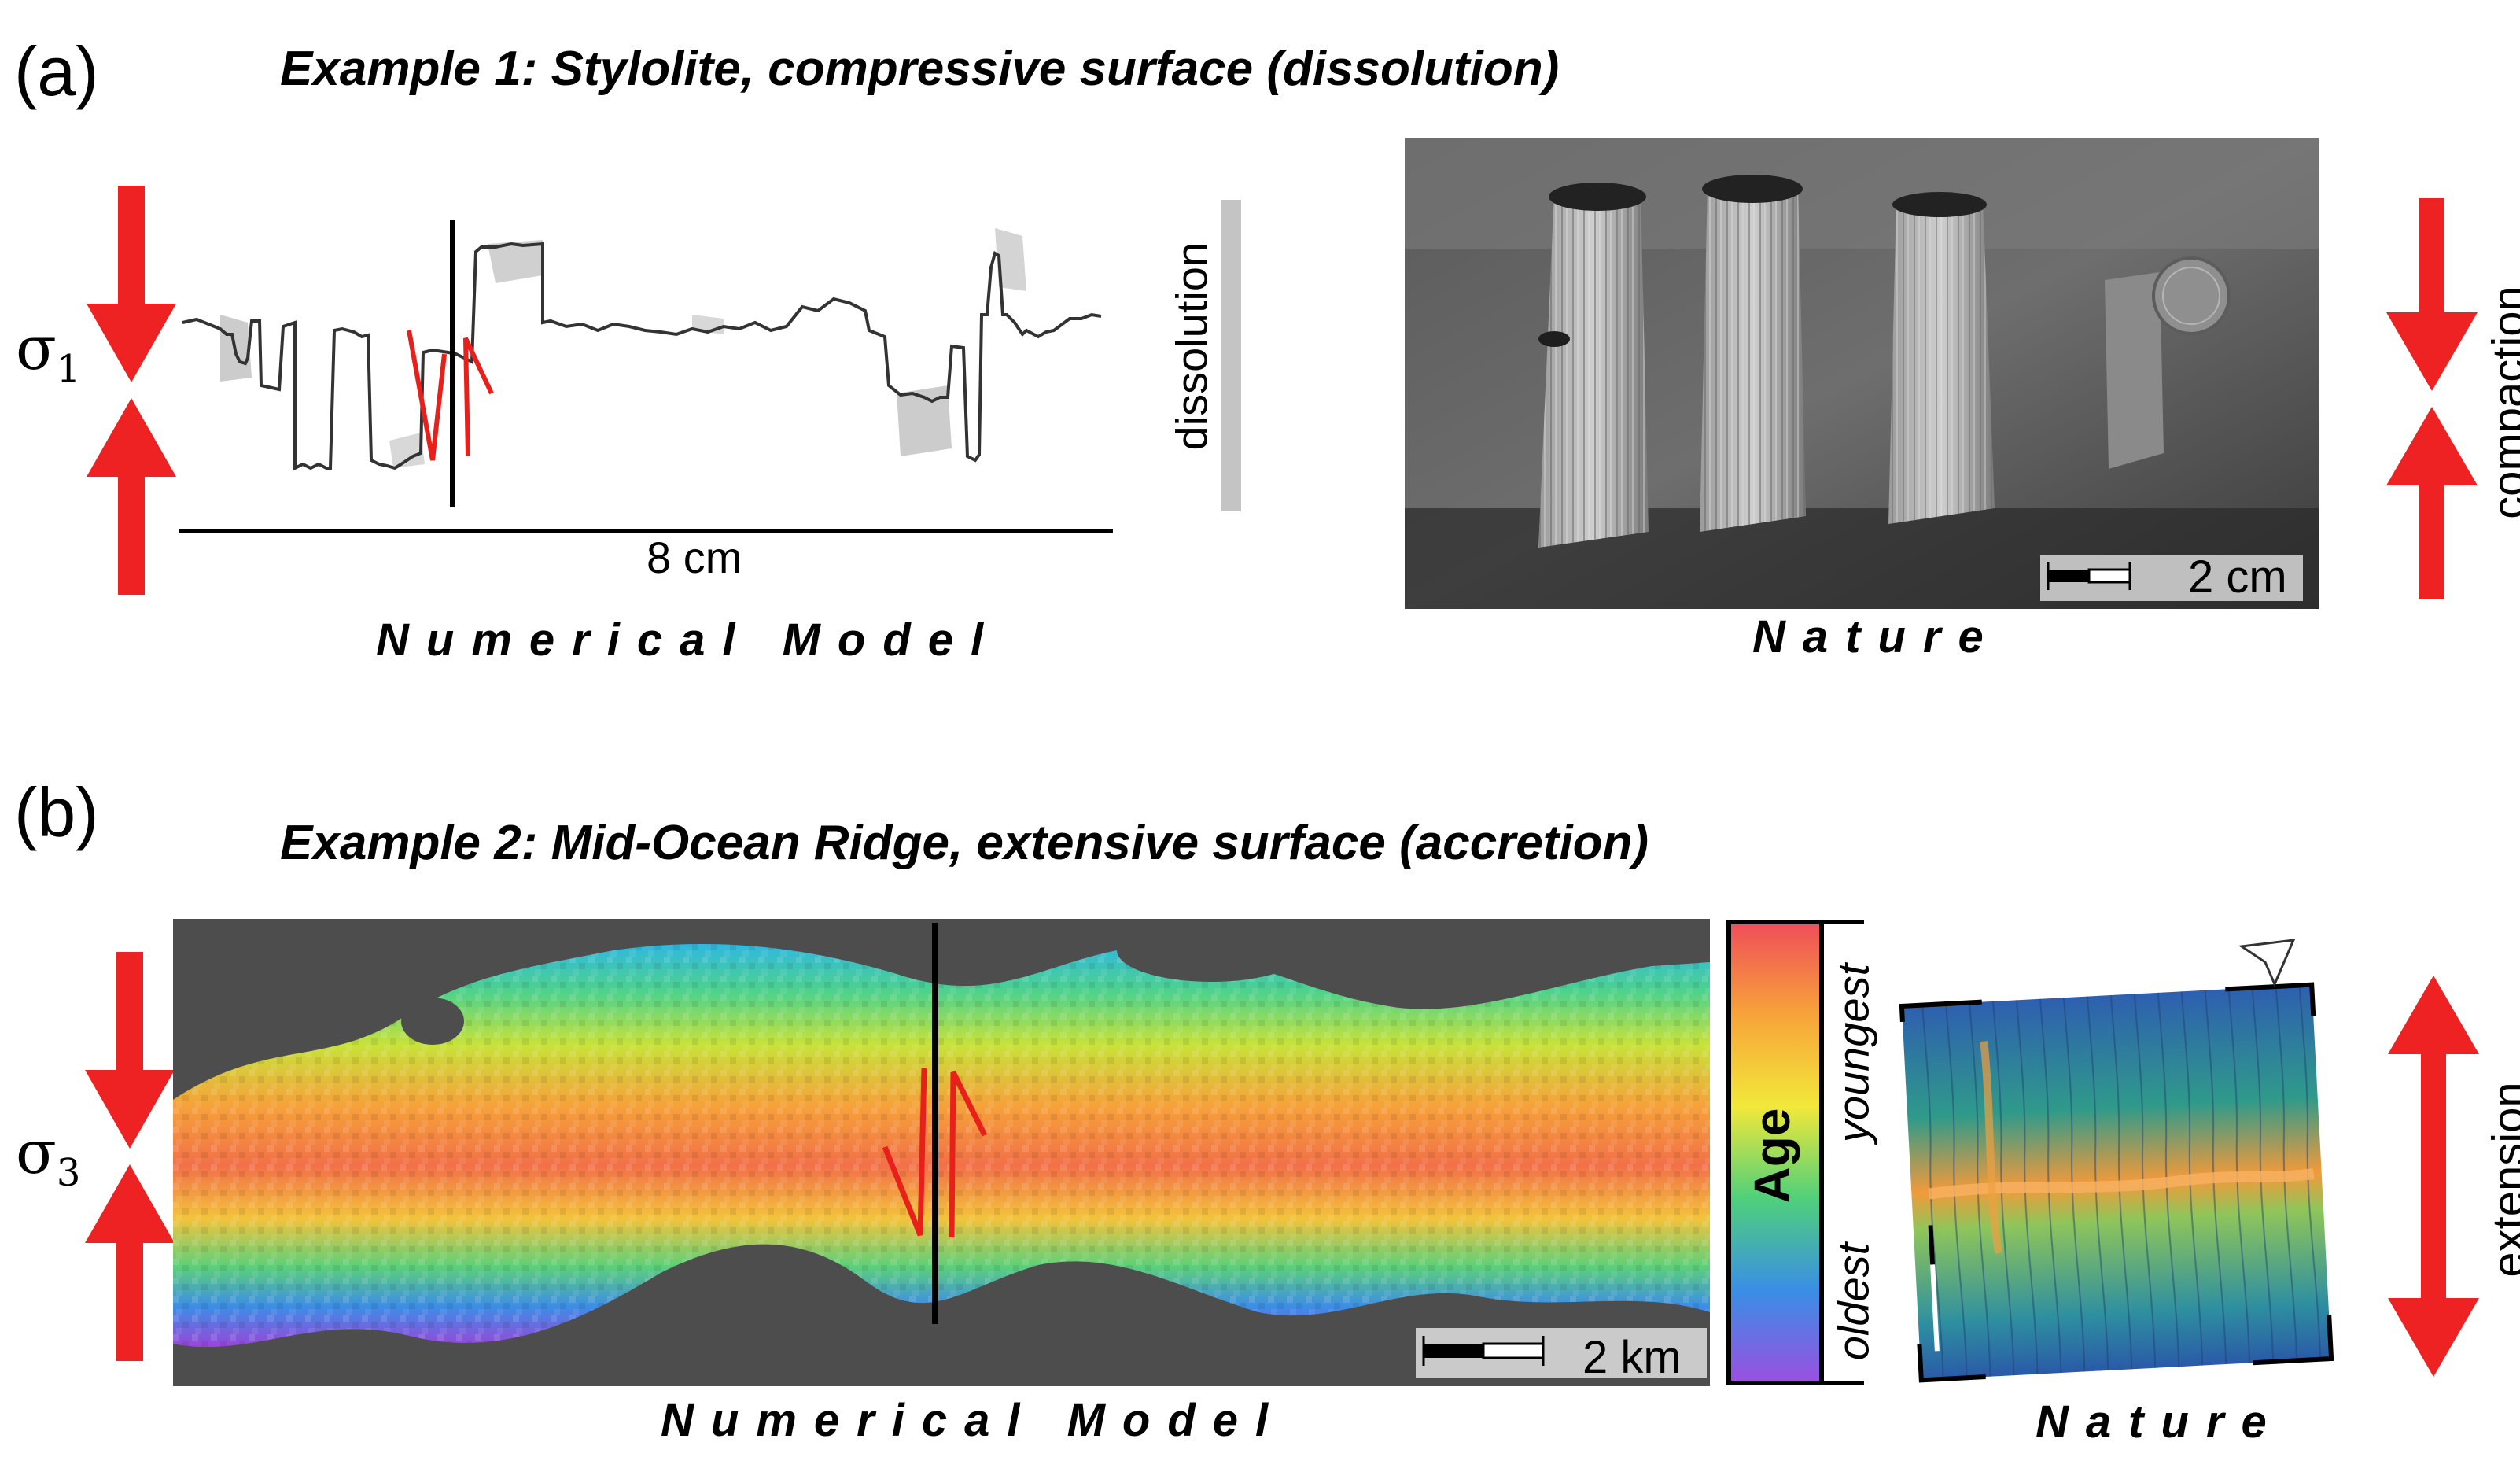 Image resolution: width=2520 pixels, height=1468 pixels. Describe the element at coordinates (131, 390) in the screenshot. I see `sigma1-compression-arrows` at that location.